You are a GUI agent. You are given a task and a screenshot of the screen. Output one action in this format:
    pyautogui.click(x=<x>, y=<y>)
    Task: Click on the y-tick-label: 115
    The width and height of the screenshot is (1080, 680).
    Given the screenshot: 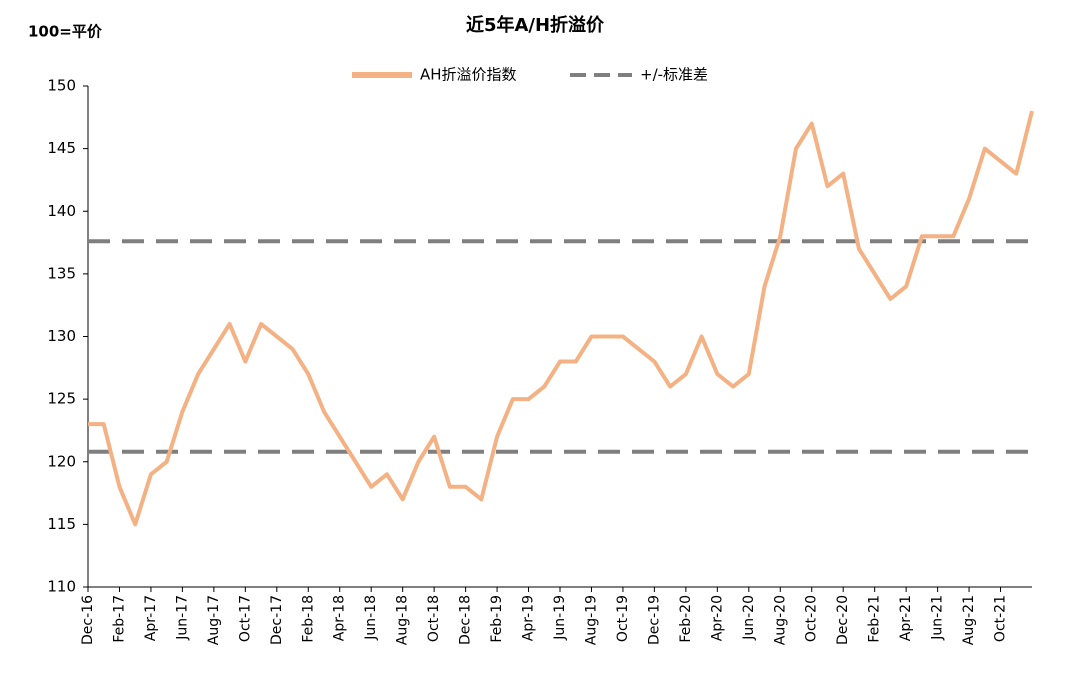 What is the action you would take?
    pyautogui.click(x=61, y=524)
    